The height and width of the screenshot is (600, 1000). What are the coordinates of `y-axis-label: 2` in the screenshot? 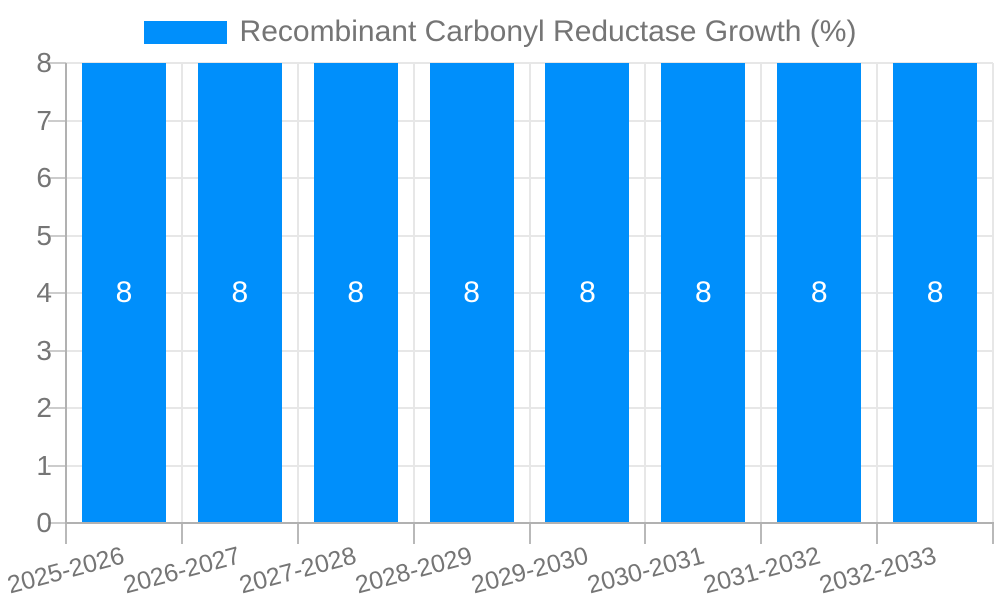 It's located at (44, 407).